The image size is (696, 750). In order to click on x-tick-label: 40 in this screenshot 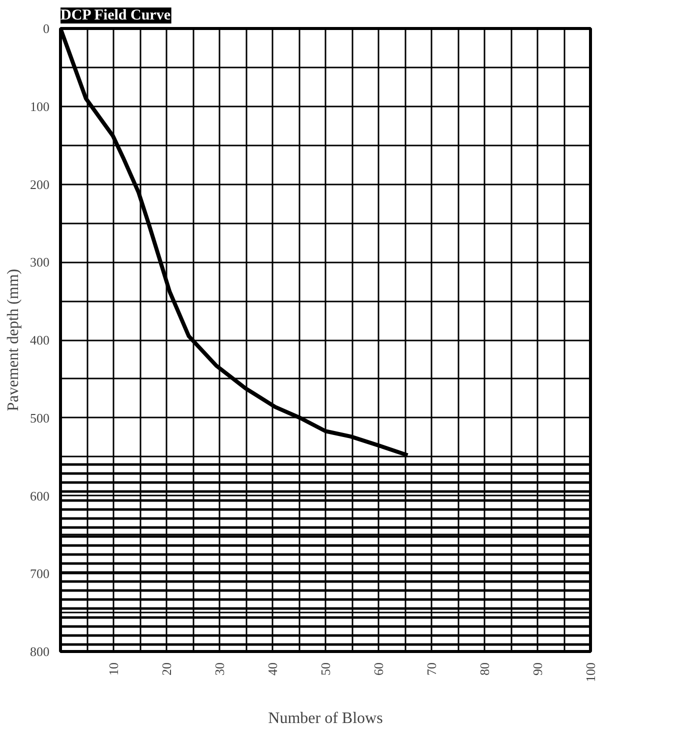, I will do `click(272, 669)`.